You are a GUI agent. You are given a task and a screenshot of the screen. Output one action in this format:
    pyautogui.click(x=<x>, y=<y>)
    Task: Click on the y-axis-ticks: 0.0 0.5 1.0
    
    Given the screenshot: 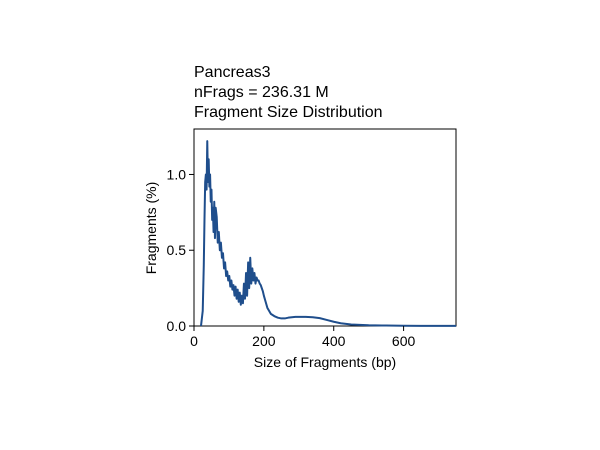 What is the action you would take?
    pyautogui.click(x=180, y=250)
    